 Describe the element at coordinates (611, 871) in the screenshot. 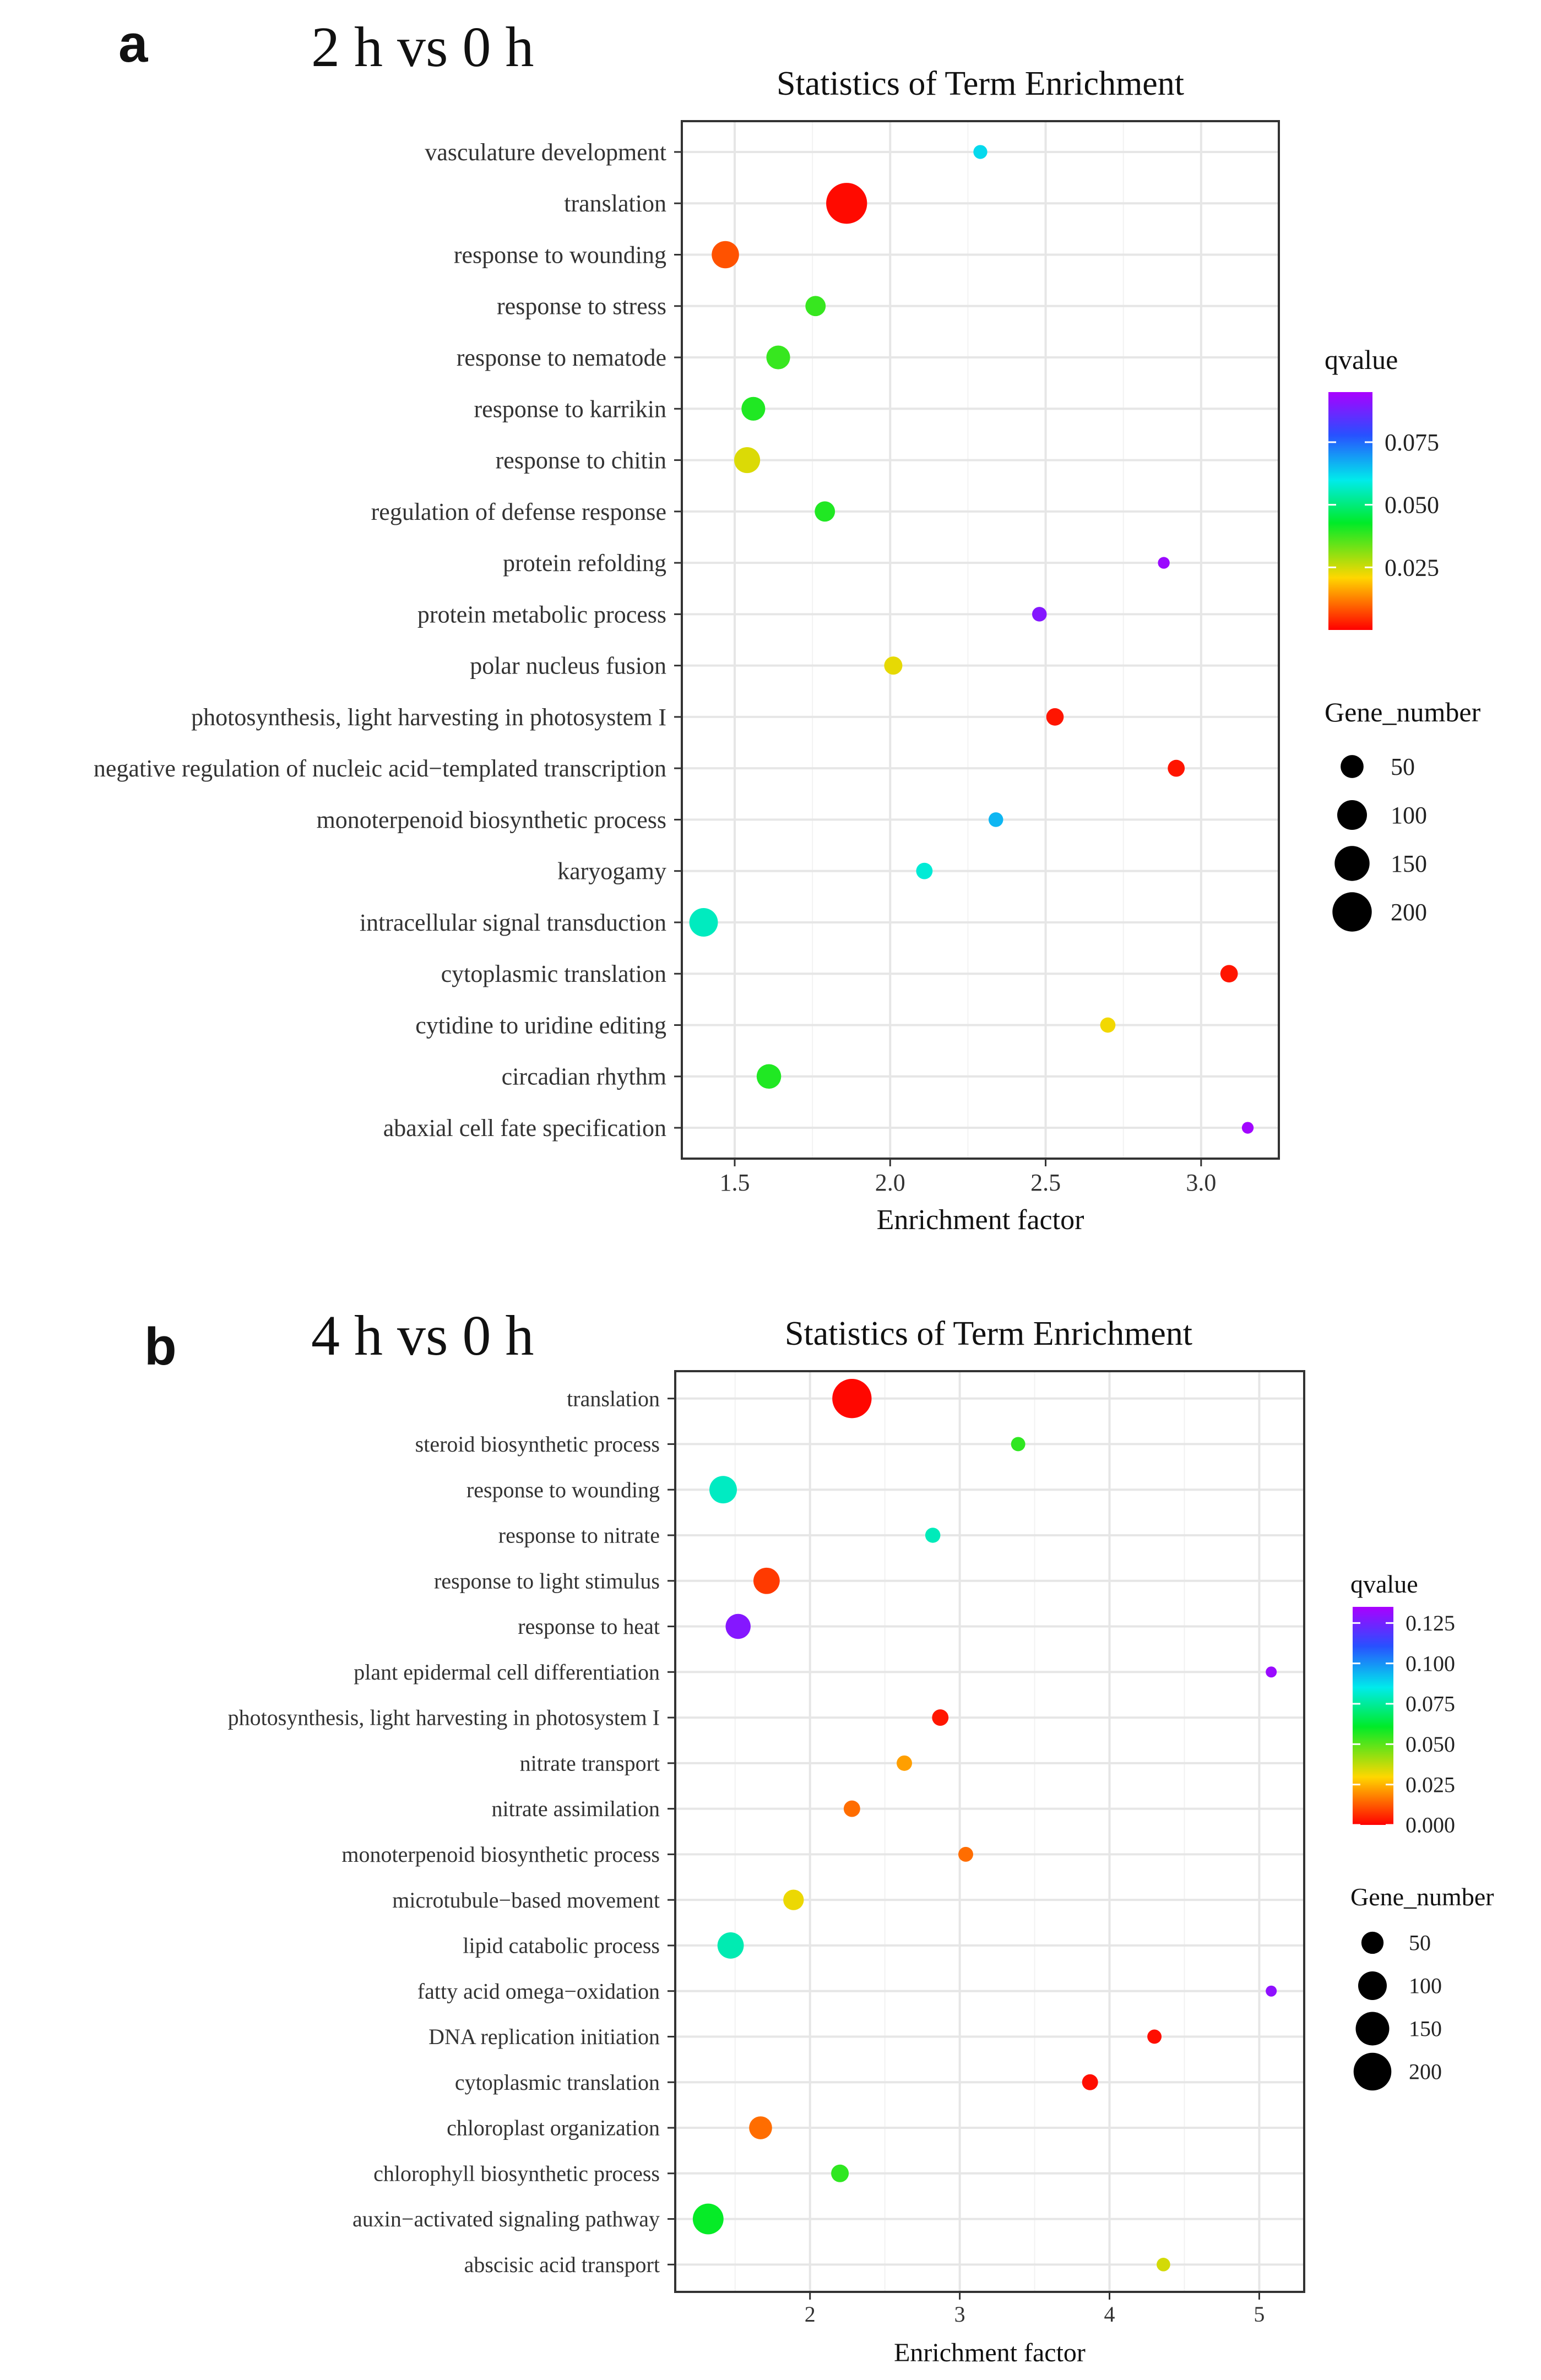

I see `category-label: karyogamy` at that location.